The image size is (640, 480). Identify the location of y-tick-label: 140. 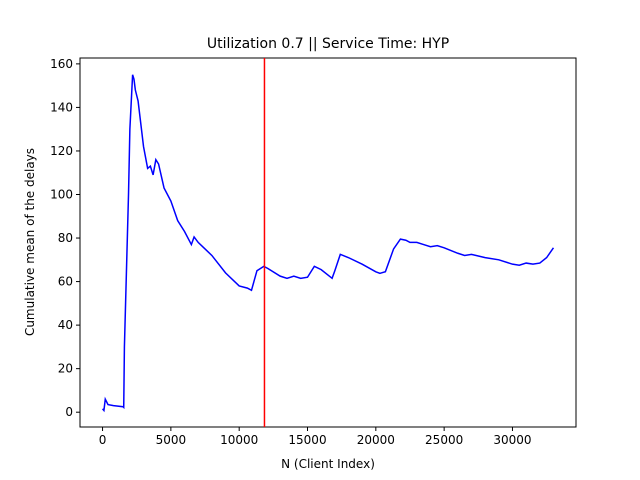
(61, 107).